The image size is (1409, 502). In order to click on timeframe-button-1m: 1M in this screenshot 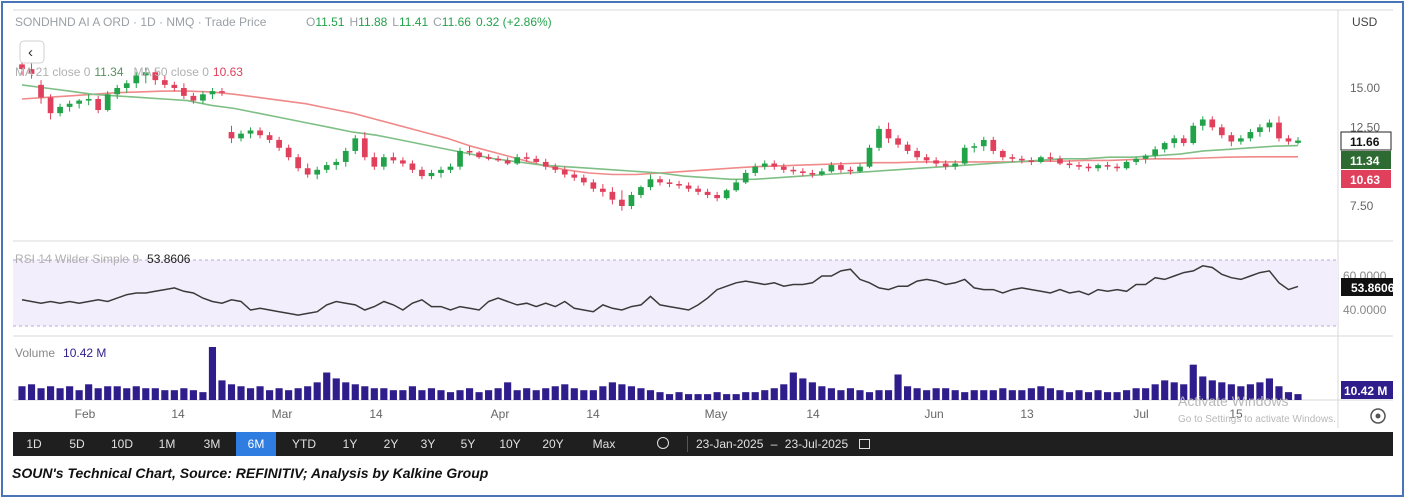, I will do `click(167, 444)`.